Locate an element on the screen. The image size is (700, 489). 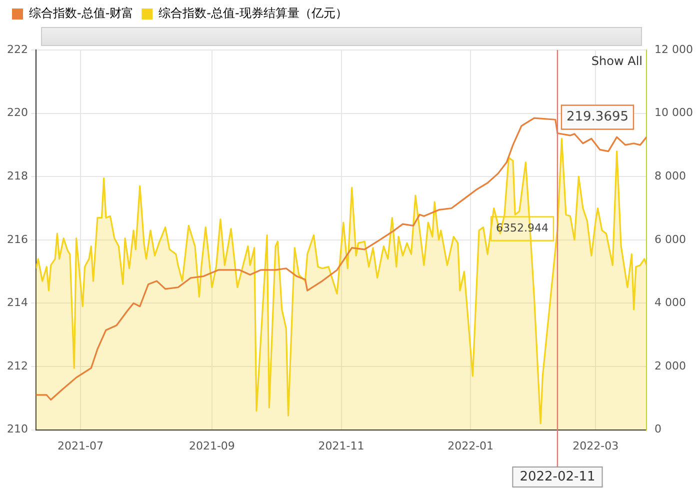
annotation: Show All is located at coordinates (617, 61).